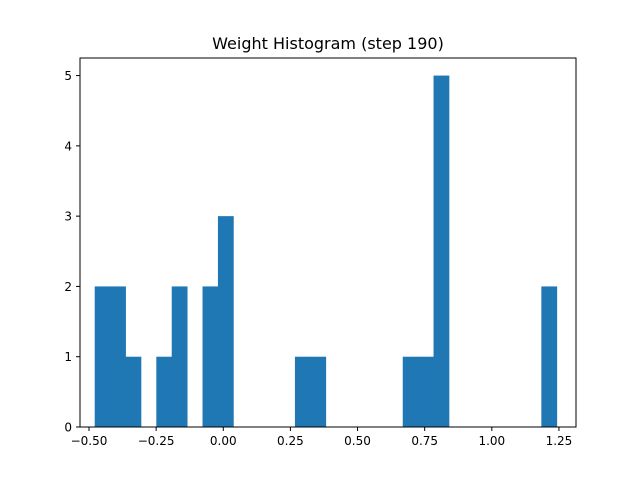 Image resolution: width=640 pixels, height=485 pixels. What do you see at coordinates (68, 146) in the screenshot?
I see `y-tick-label: 4` at bounding box center [68, 146].